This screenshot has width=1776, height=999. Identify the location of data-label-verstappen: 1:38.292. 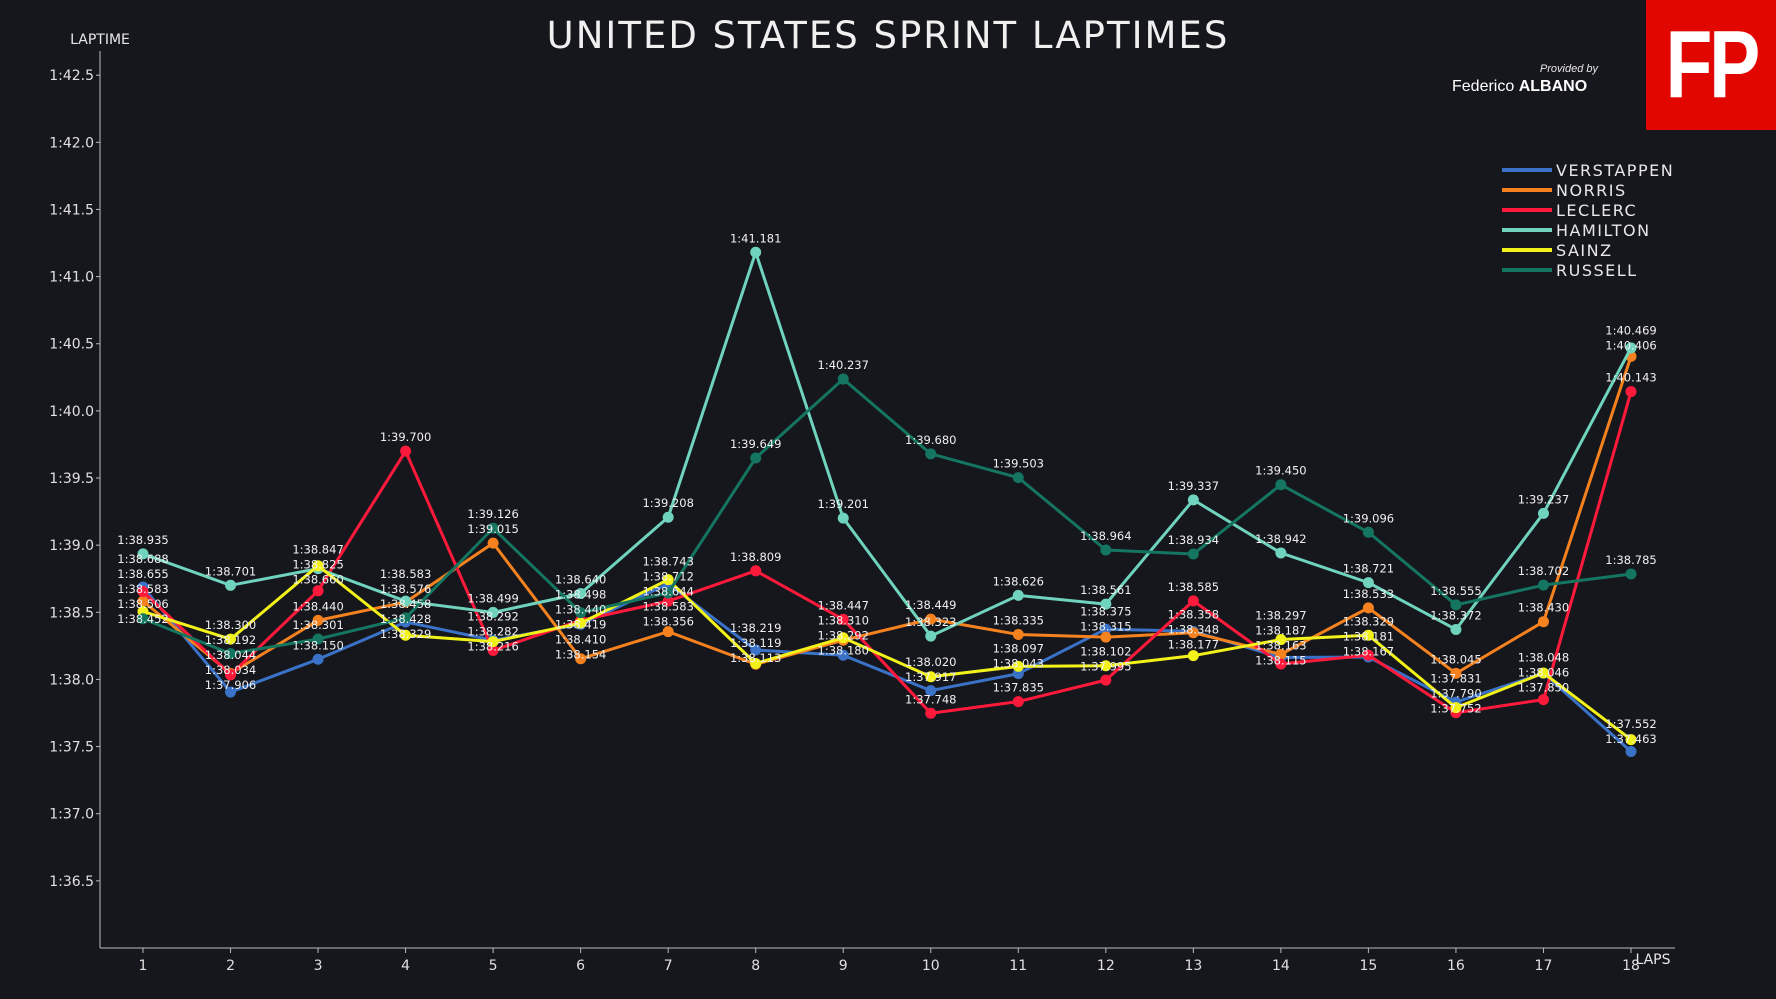
(492, 616).